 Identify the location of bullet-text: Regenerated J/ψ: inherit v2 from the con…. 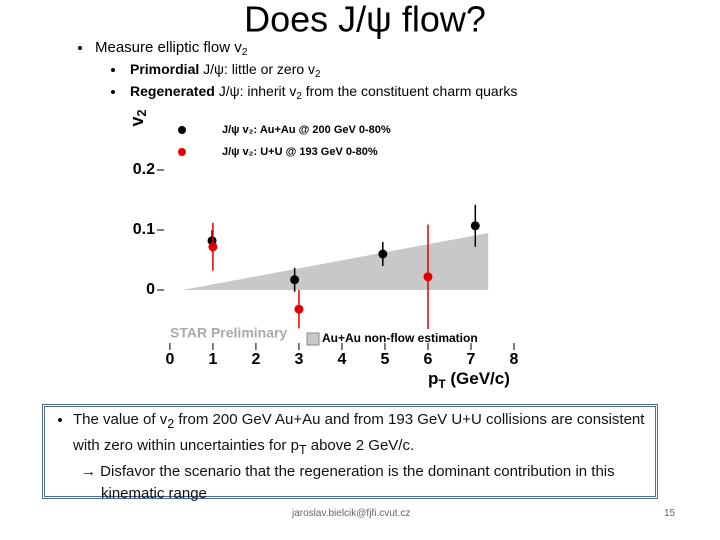
(323, 92).